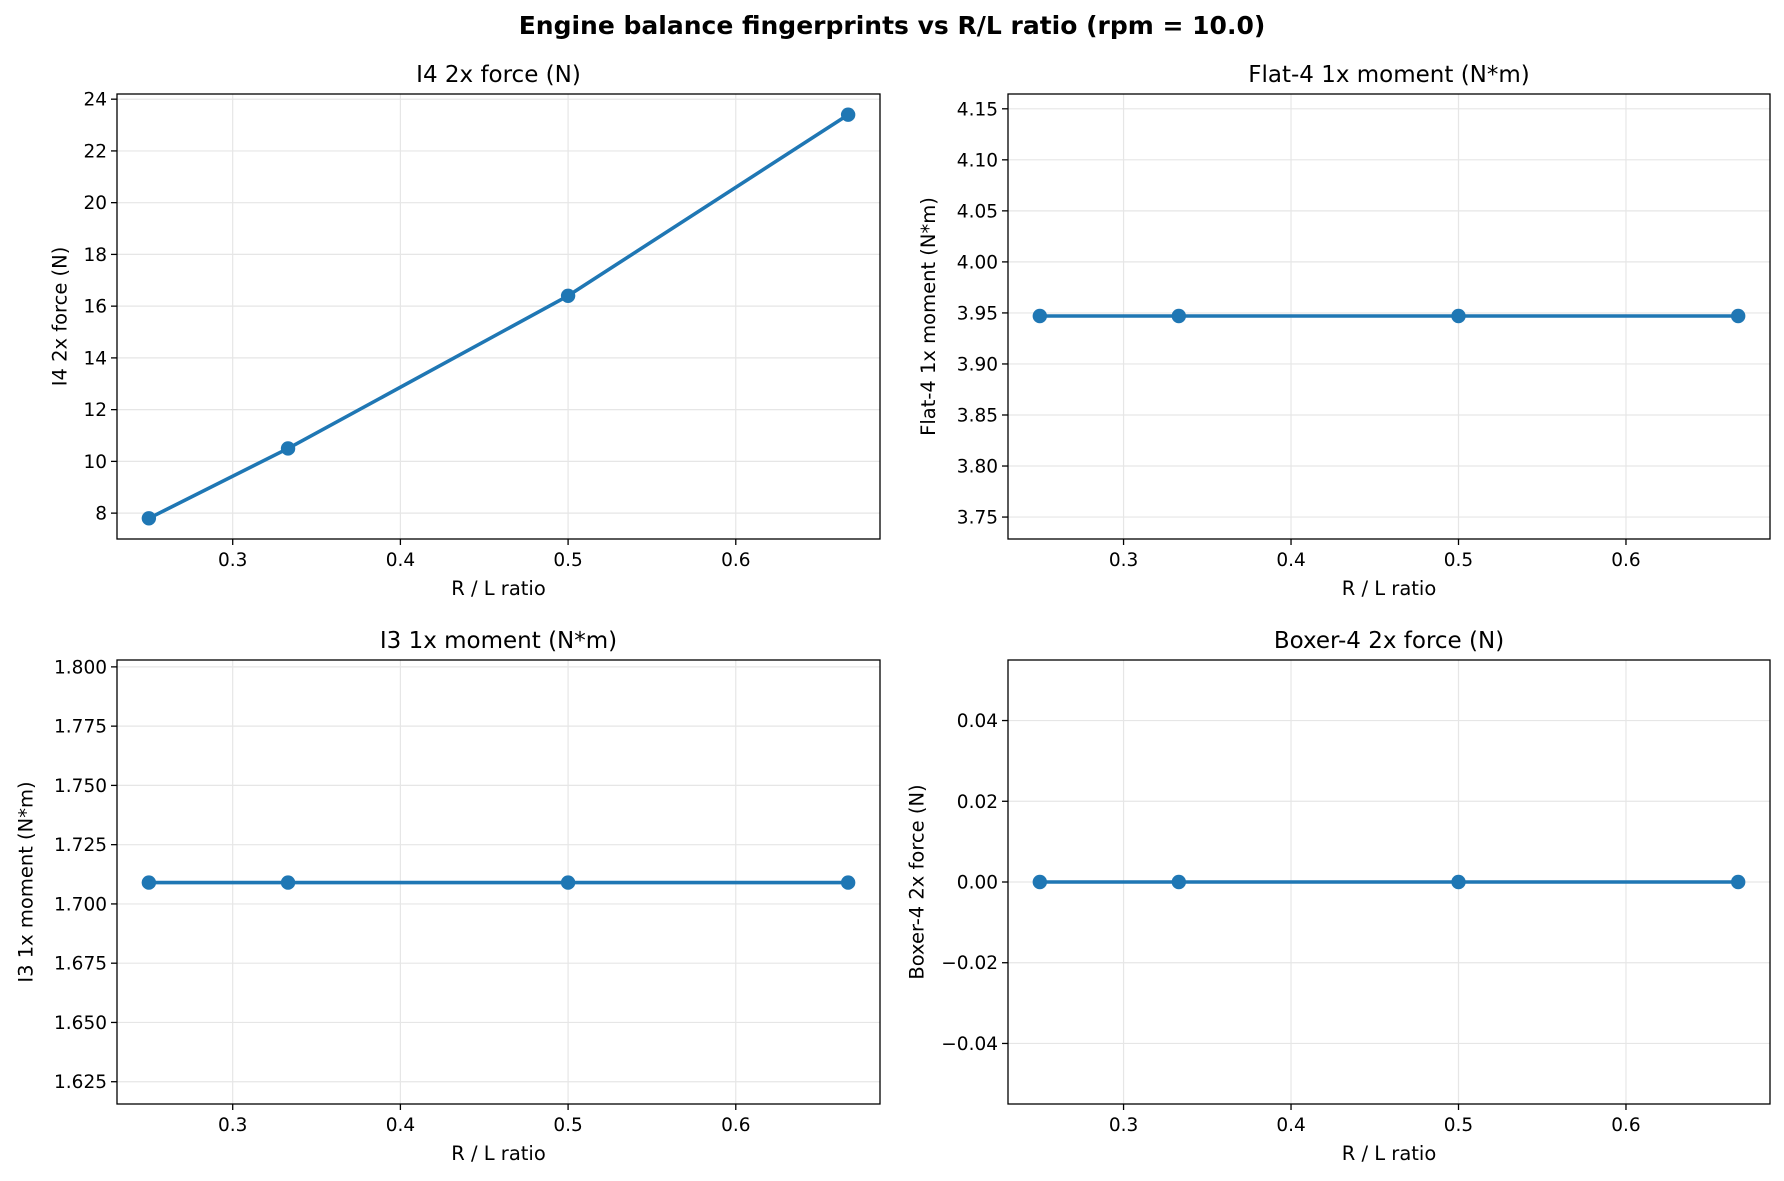 This screenshot has width=1784, height=1181. Describe the element at coordinates (59, 317) in the screenshot. I see `y-axis-label: I4 2x force (N)` at that location.